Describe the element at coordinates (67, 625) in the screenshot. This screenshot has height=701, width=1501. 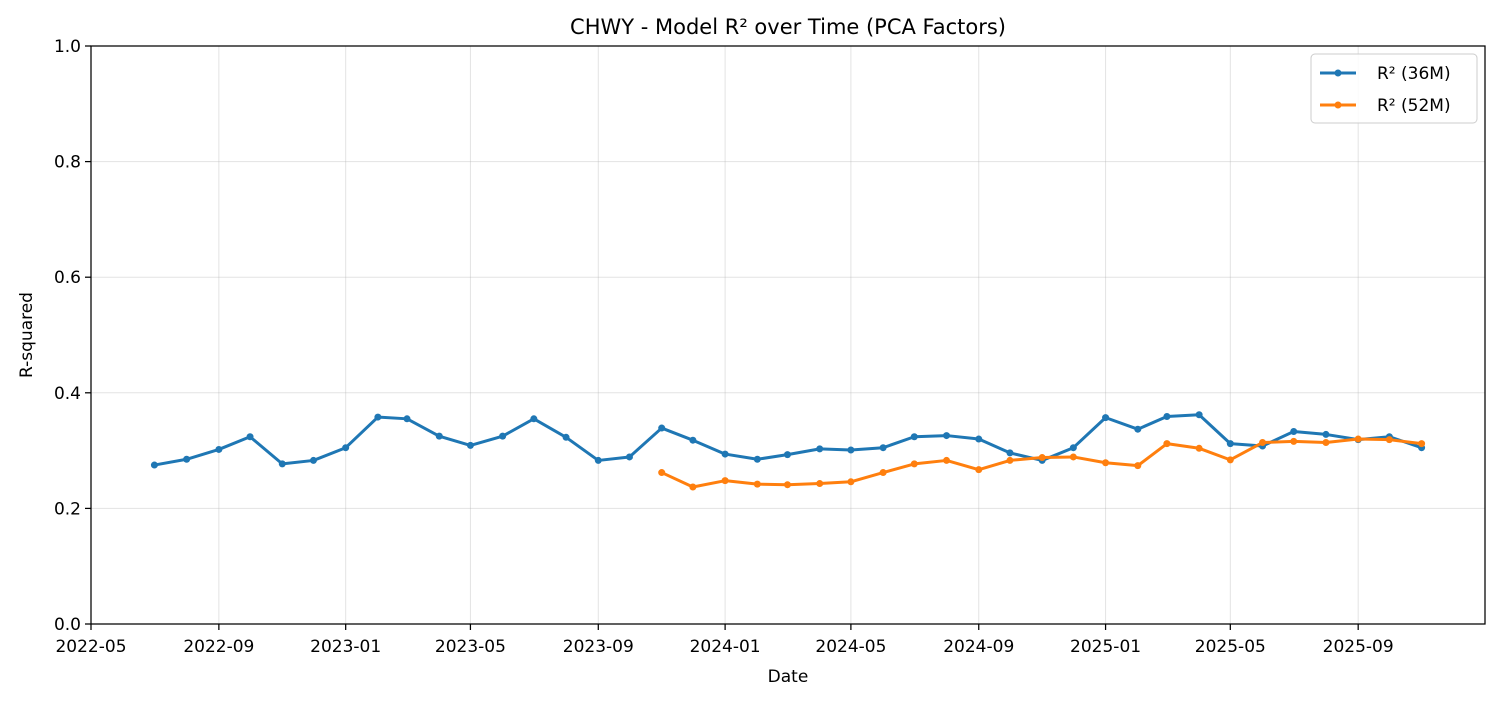
I see `y-tick-label: 0.0` at that location.